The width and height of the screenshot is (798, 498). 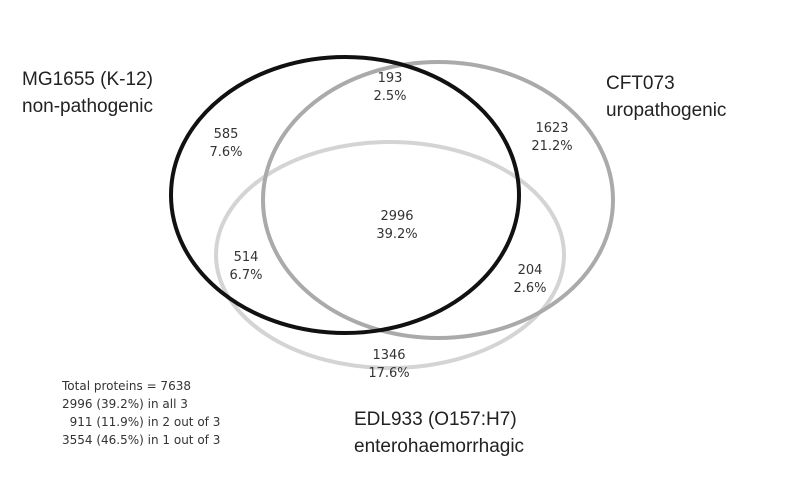 I want to click on region-count: 1623, so click(x=552, y=128).